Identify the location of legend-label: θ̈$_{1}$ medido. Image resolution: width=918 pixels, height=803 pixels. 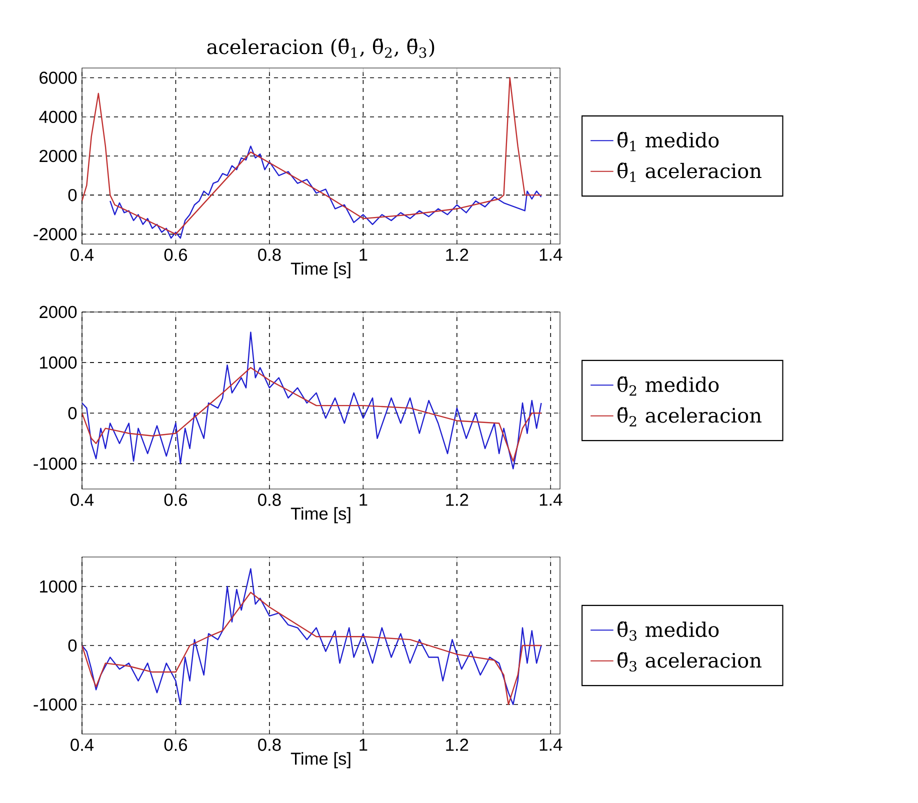
(668, 142).